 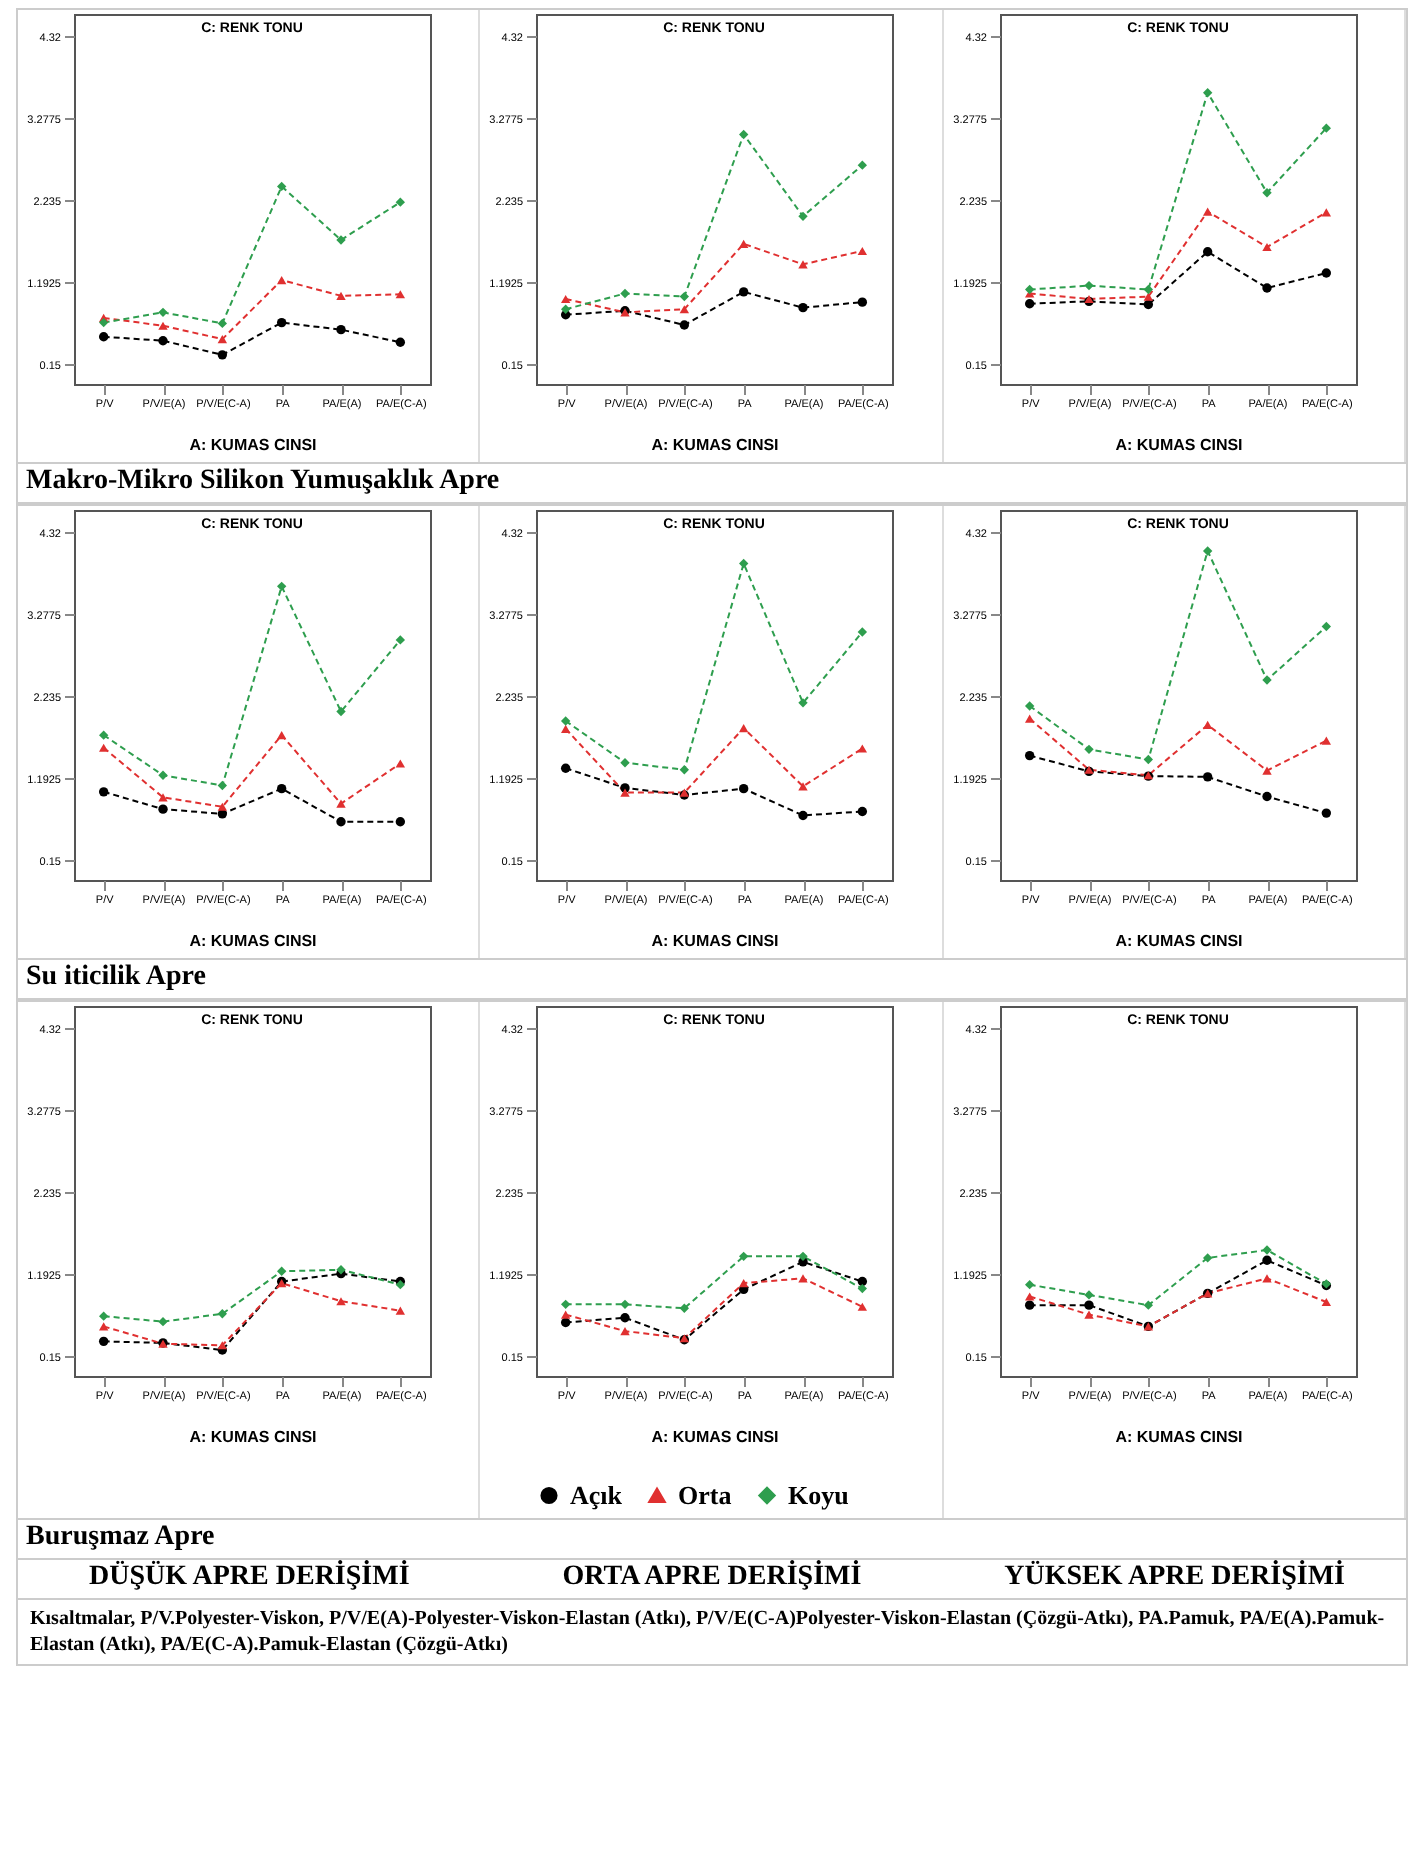 I want to click on legend-label: Koyu, so click(x=819, y=1494).